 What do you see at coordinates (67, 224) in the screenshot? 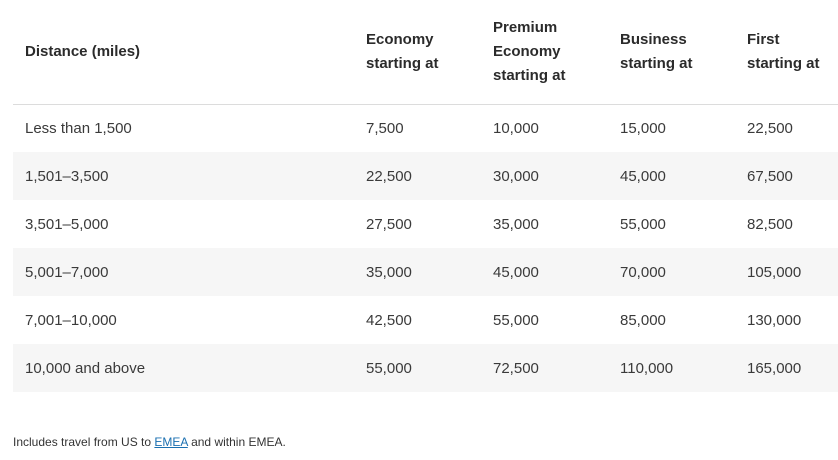
I see `cell-distance: 3,501–5,000` at bounding box center [67, 224].